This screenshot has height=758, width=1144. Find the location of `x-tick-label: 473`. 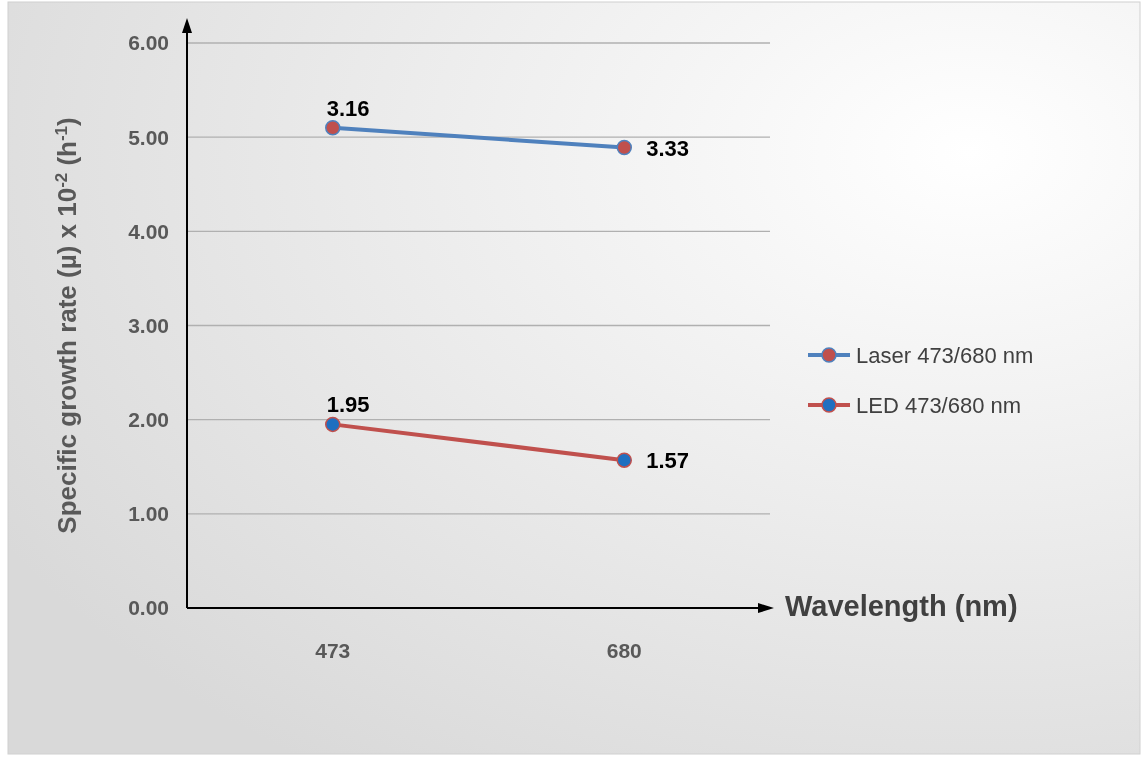

x-tick-label: 473 is located at coordinates (333, 650).